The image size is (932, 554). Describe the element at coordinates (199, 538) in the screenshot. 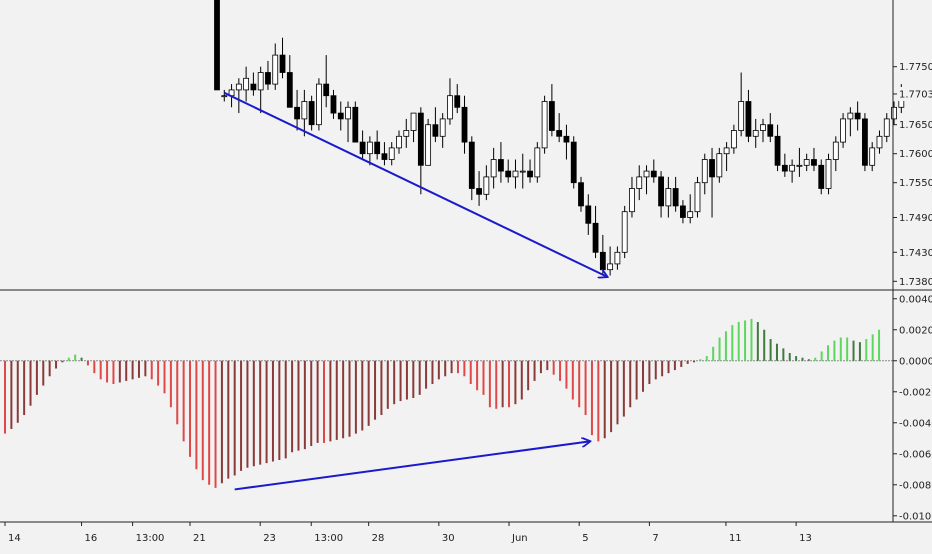

I see `time-axis-label: 21` at that location.